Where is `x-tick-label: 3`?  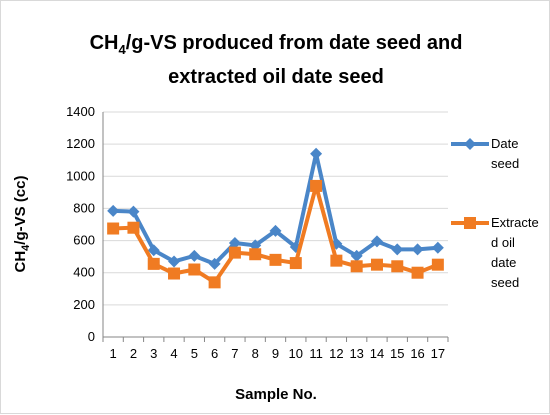
x-tick-label: 3 is located at coordinates (153, 353).